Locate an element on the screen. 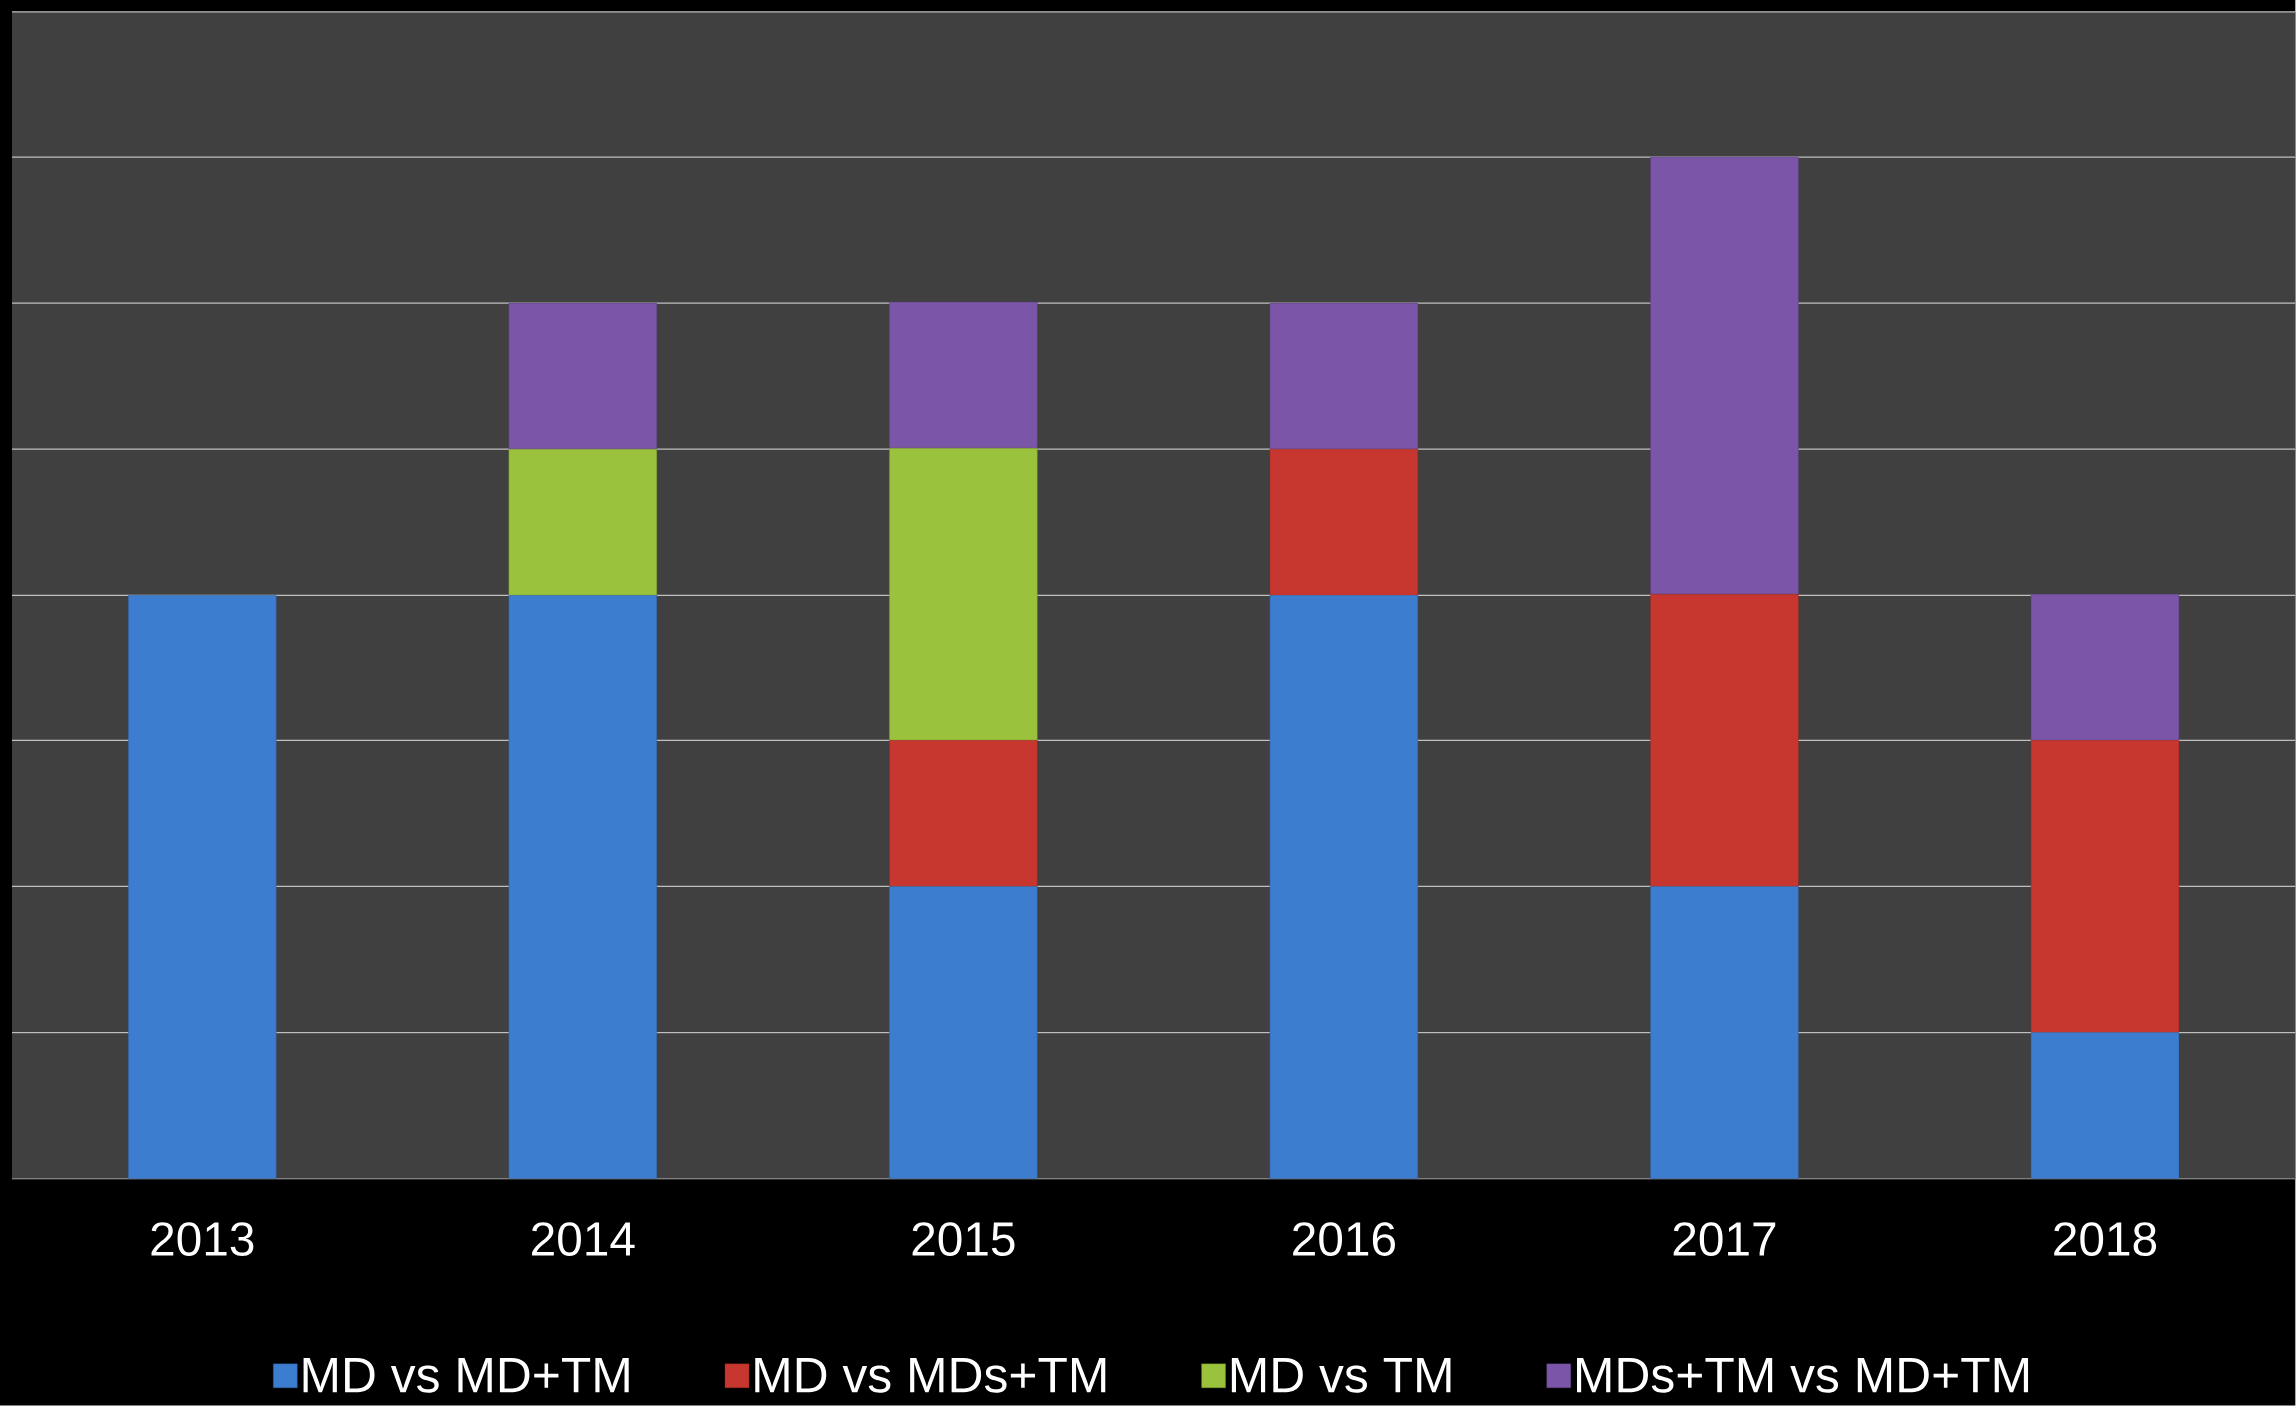 The width and height of the screenshot is (2296, 1406). x-tick-label: 2013 is located at coordinates (202, 1239).